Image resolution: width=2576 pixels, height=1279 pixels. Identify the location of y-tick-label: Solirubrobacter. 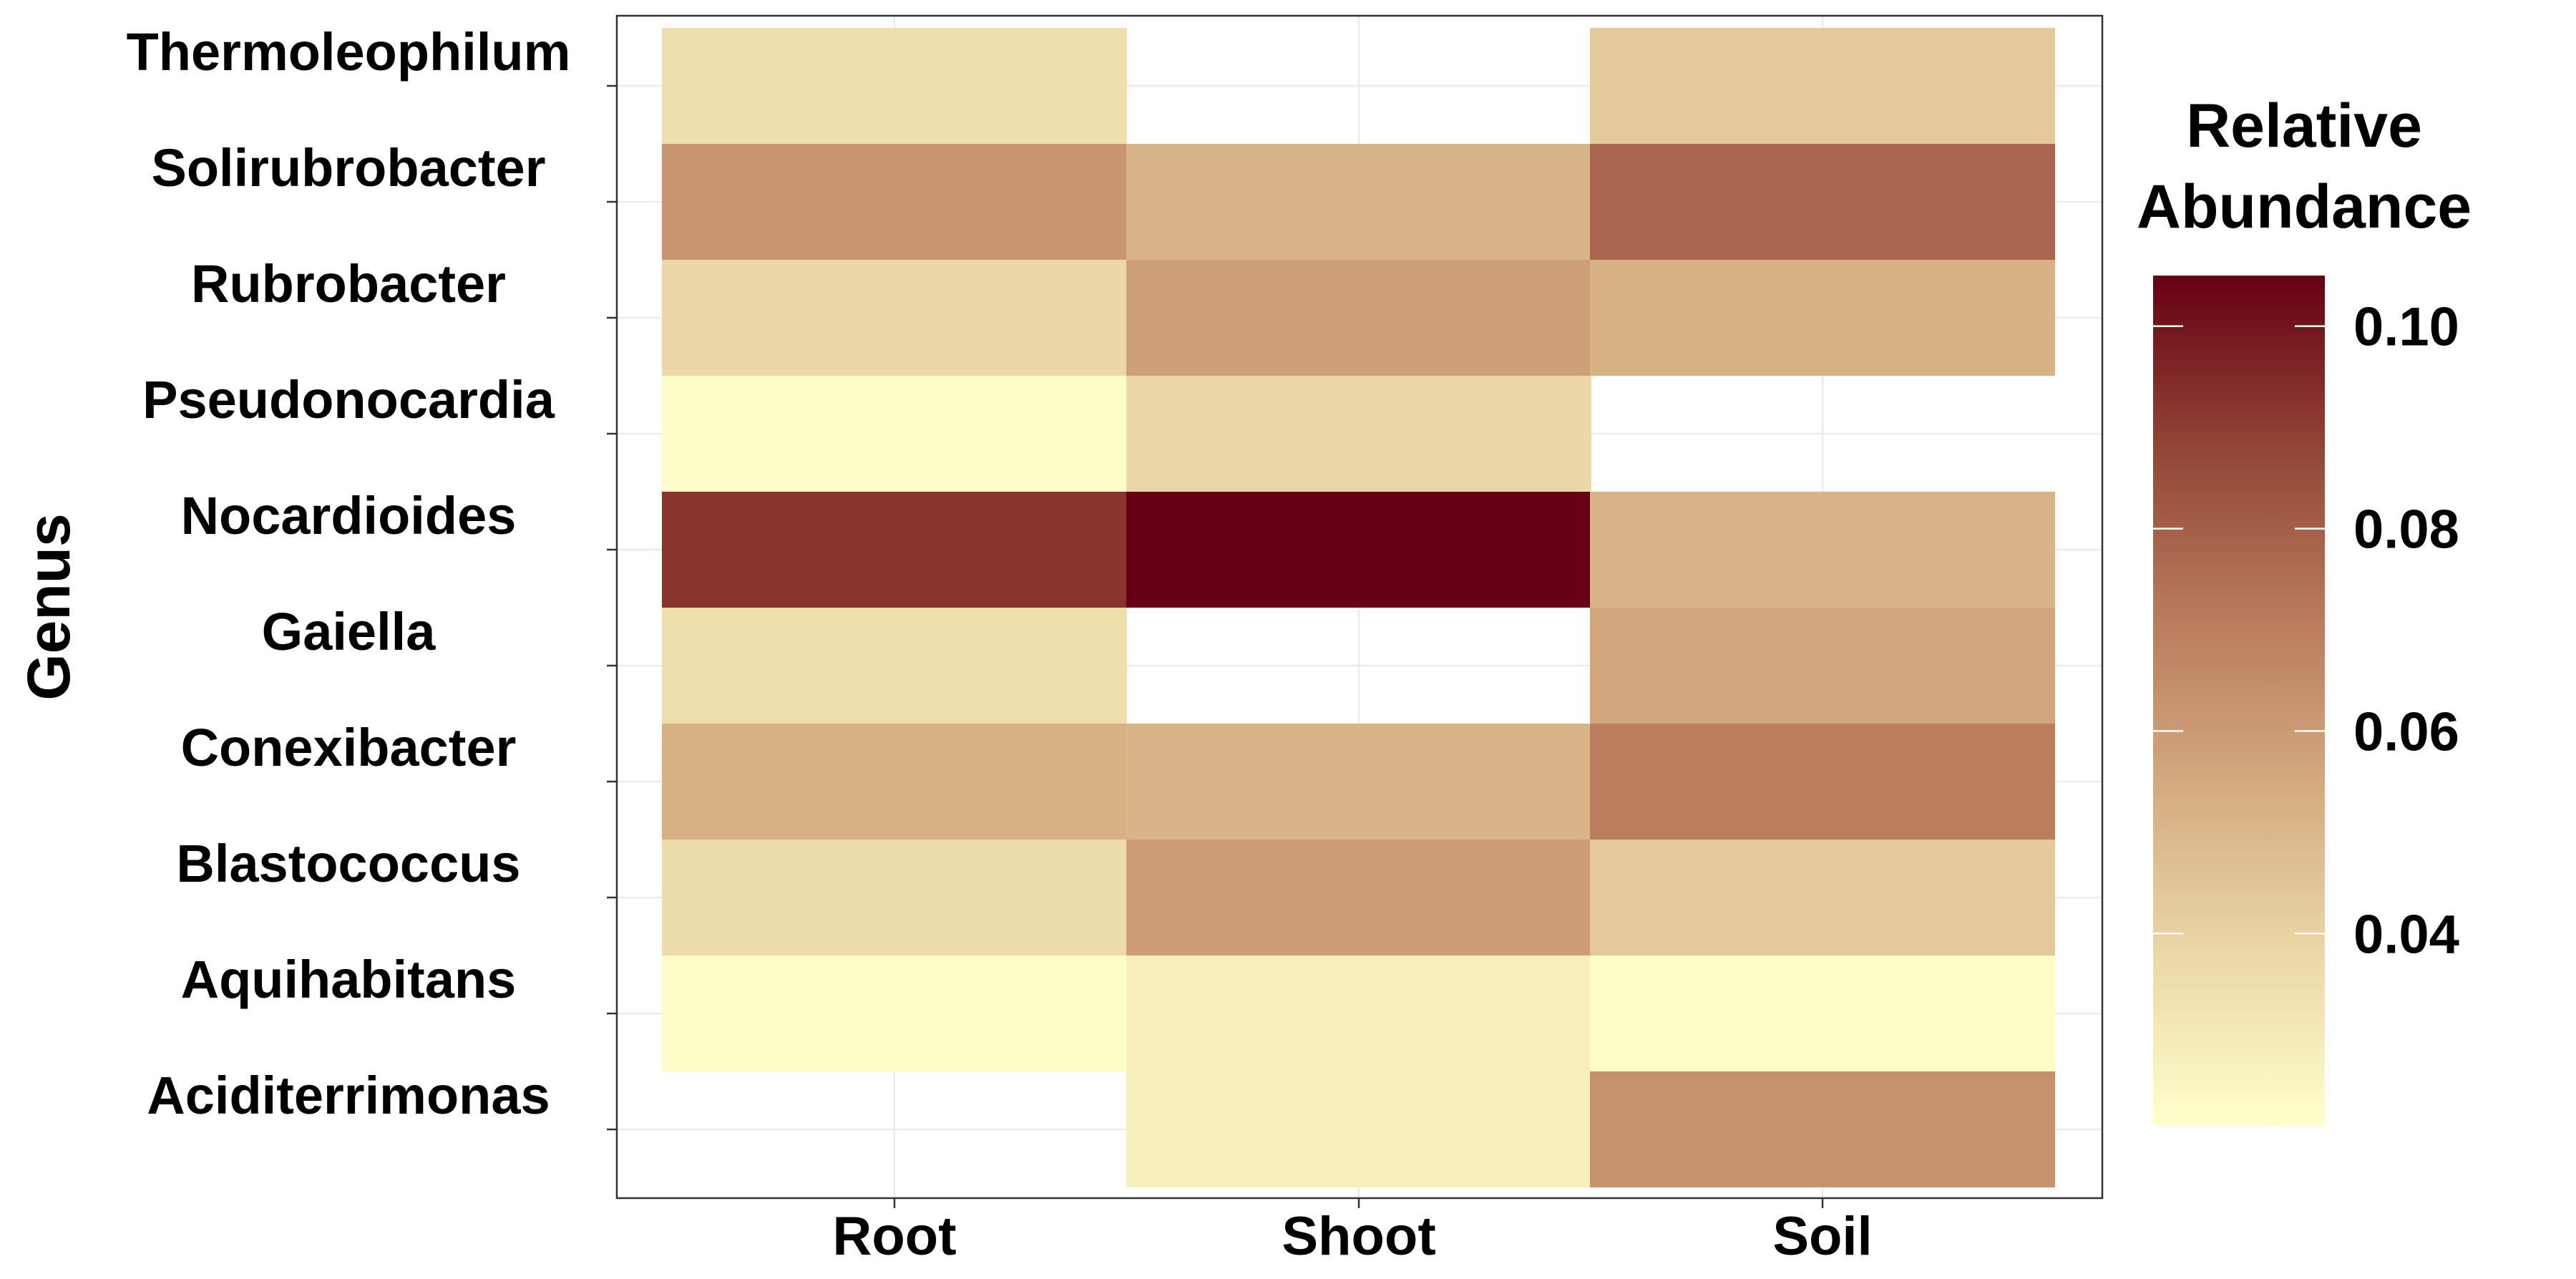
(349, 168).